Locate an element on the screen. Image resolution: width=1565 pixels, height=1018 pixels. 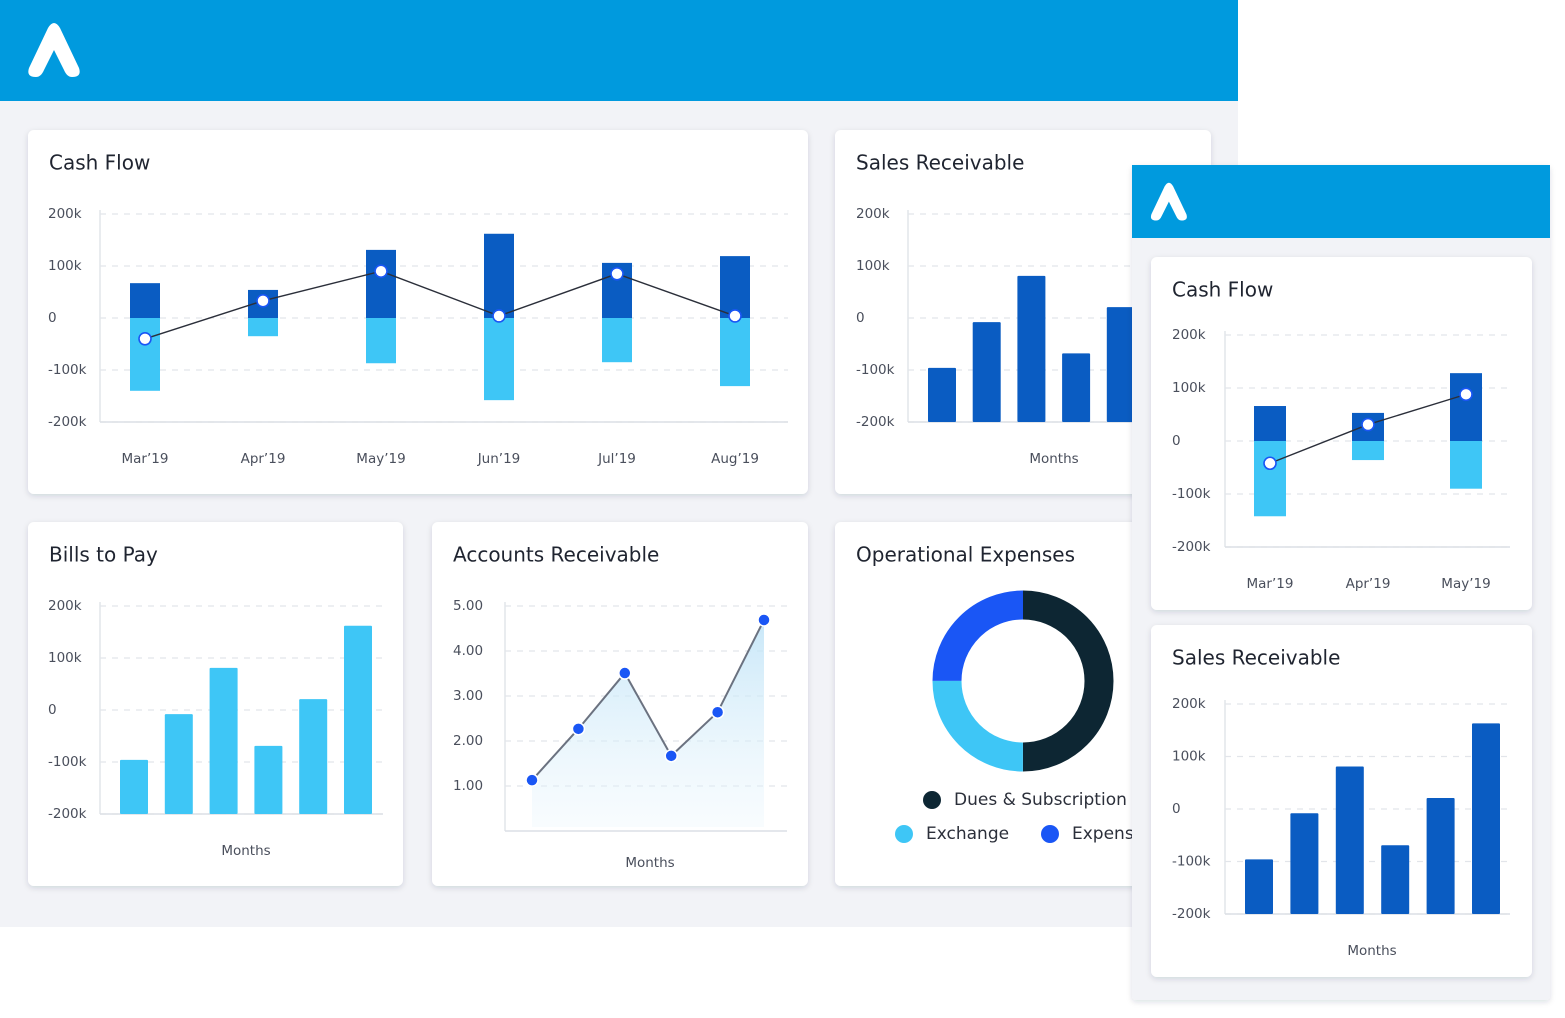
y-tick-label: 2.00 is located at coordinates (468, 741).